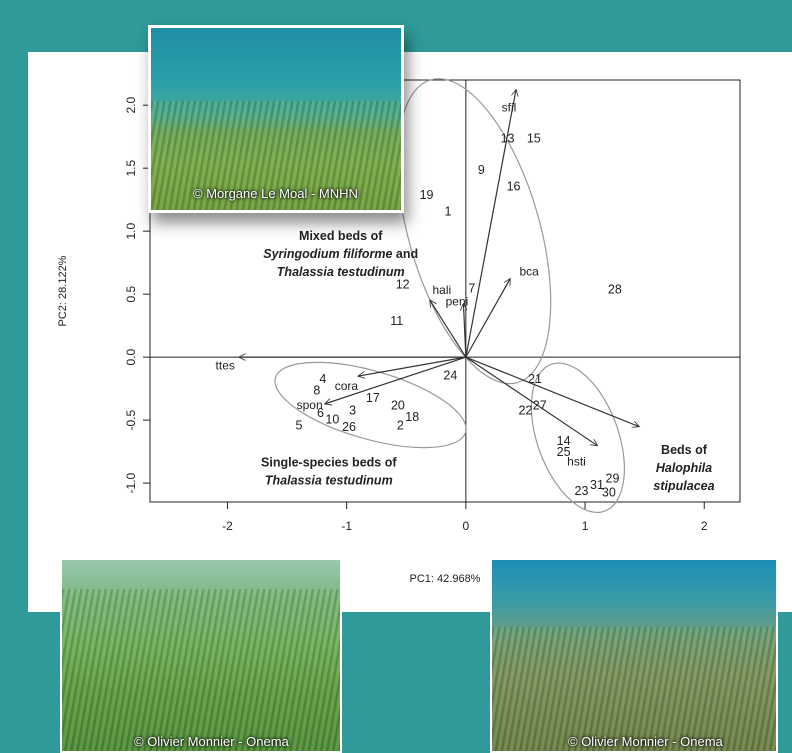 This screenshot has height=753, width=792. Describe the element at coordinates (131, 231) in the screenshot. I see `y-tick-label: 1.0` at that location.